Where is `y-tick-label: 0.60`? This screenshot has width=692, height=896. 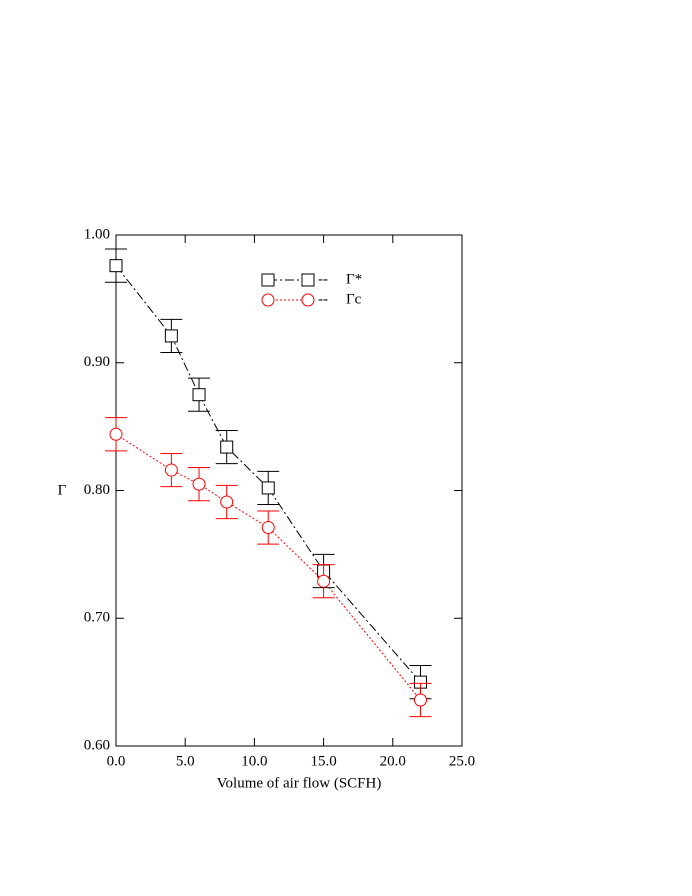 y-tick-label: 0.60 is located at coordinates (97, 745).